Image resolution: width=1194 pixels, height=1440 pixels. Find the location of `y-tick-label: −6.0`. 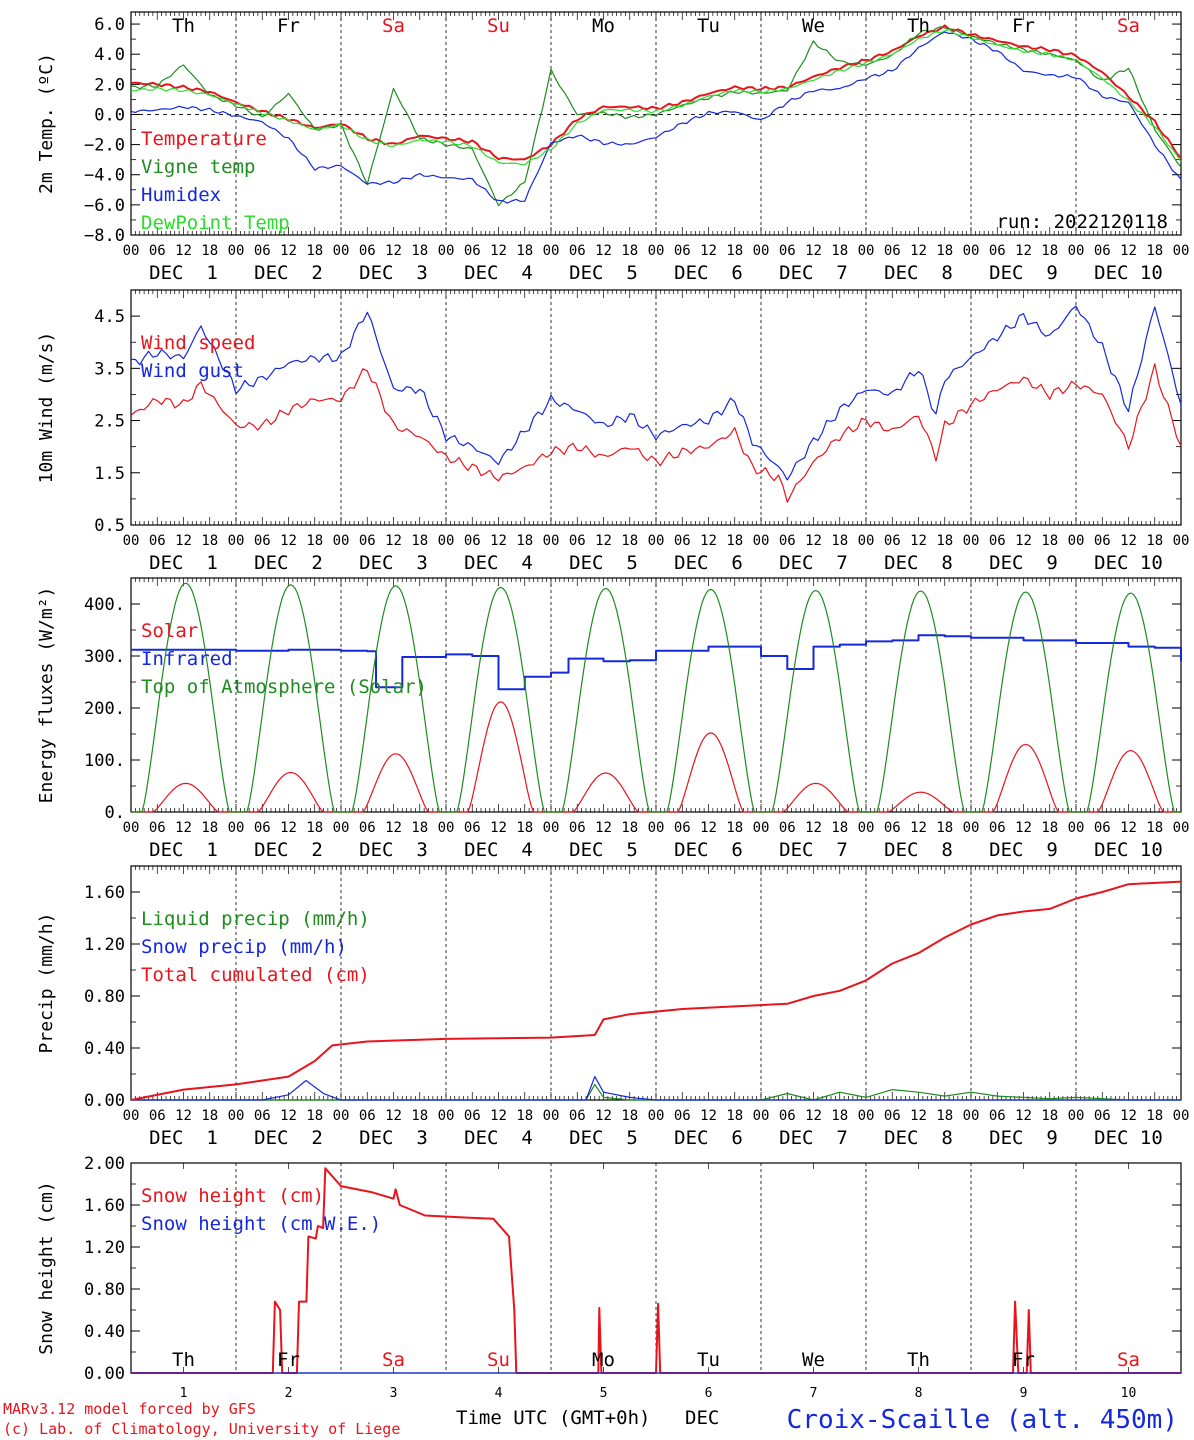

y-tick-label: −6.0 is located at coordinates (104, 206).